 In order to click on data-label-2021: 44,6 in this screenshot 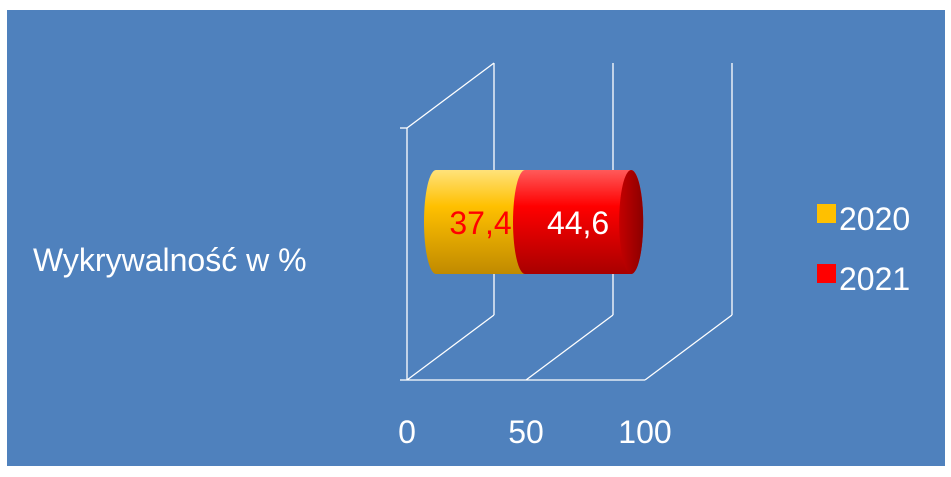, I will do `click(578, 223)`.